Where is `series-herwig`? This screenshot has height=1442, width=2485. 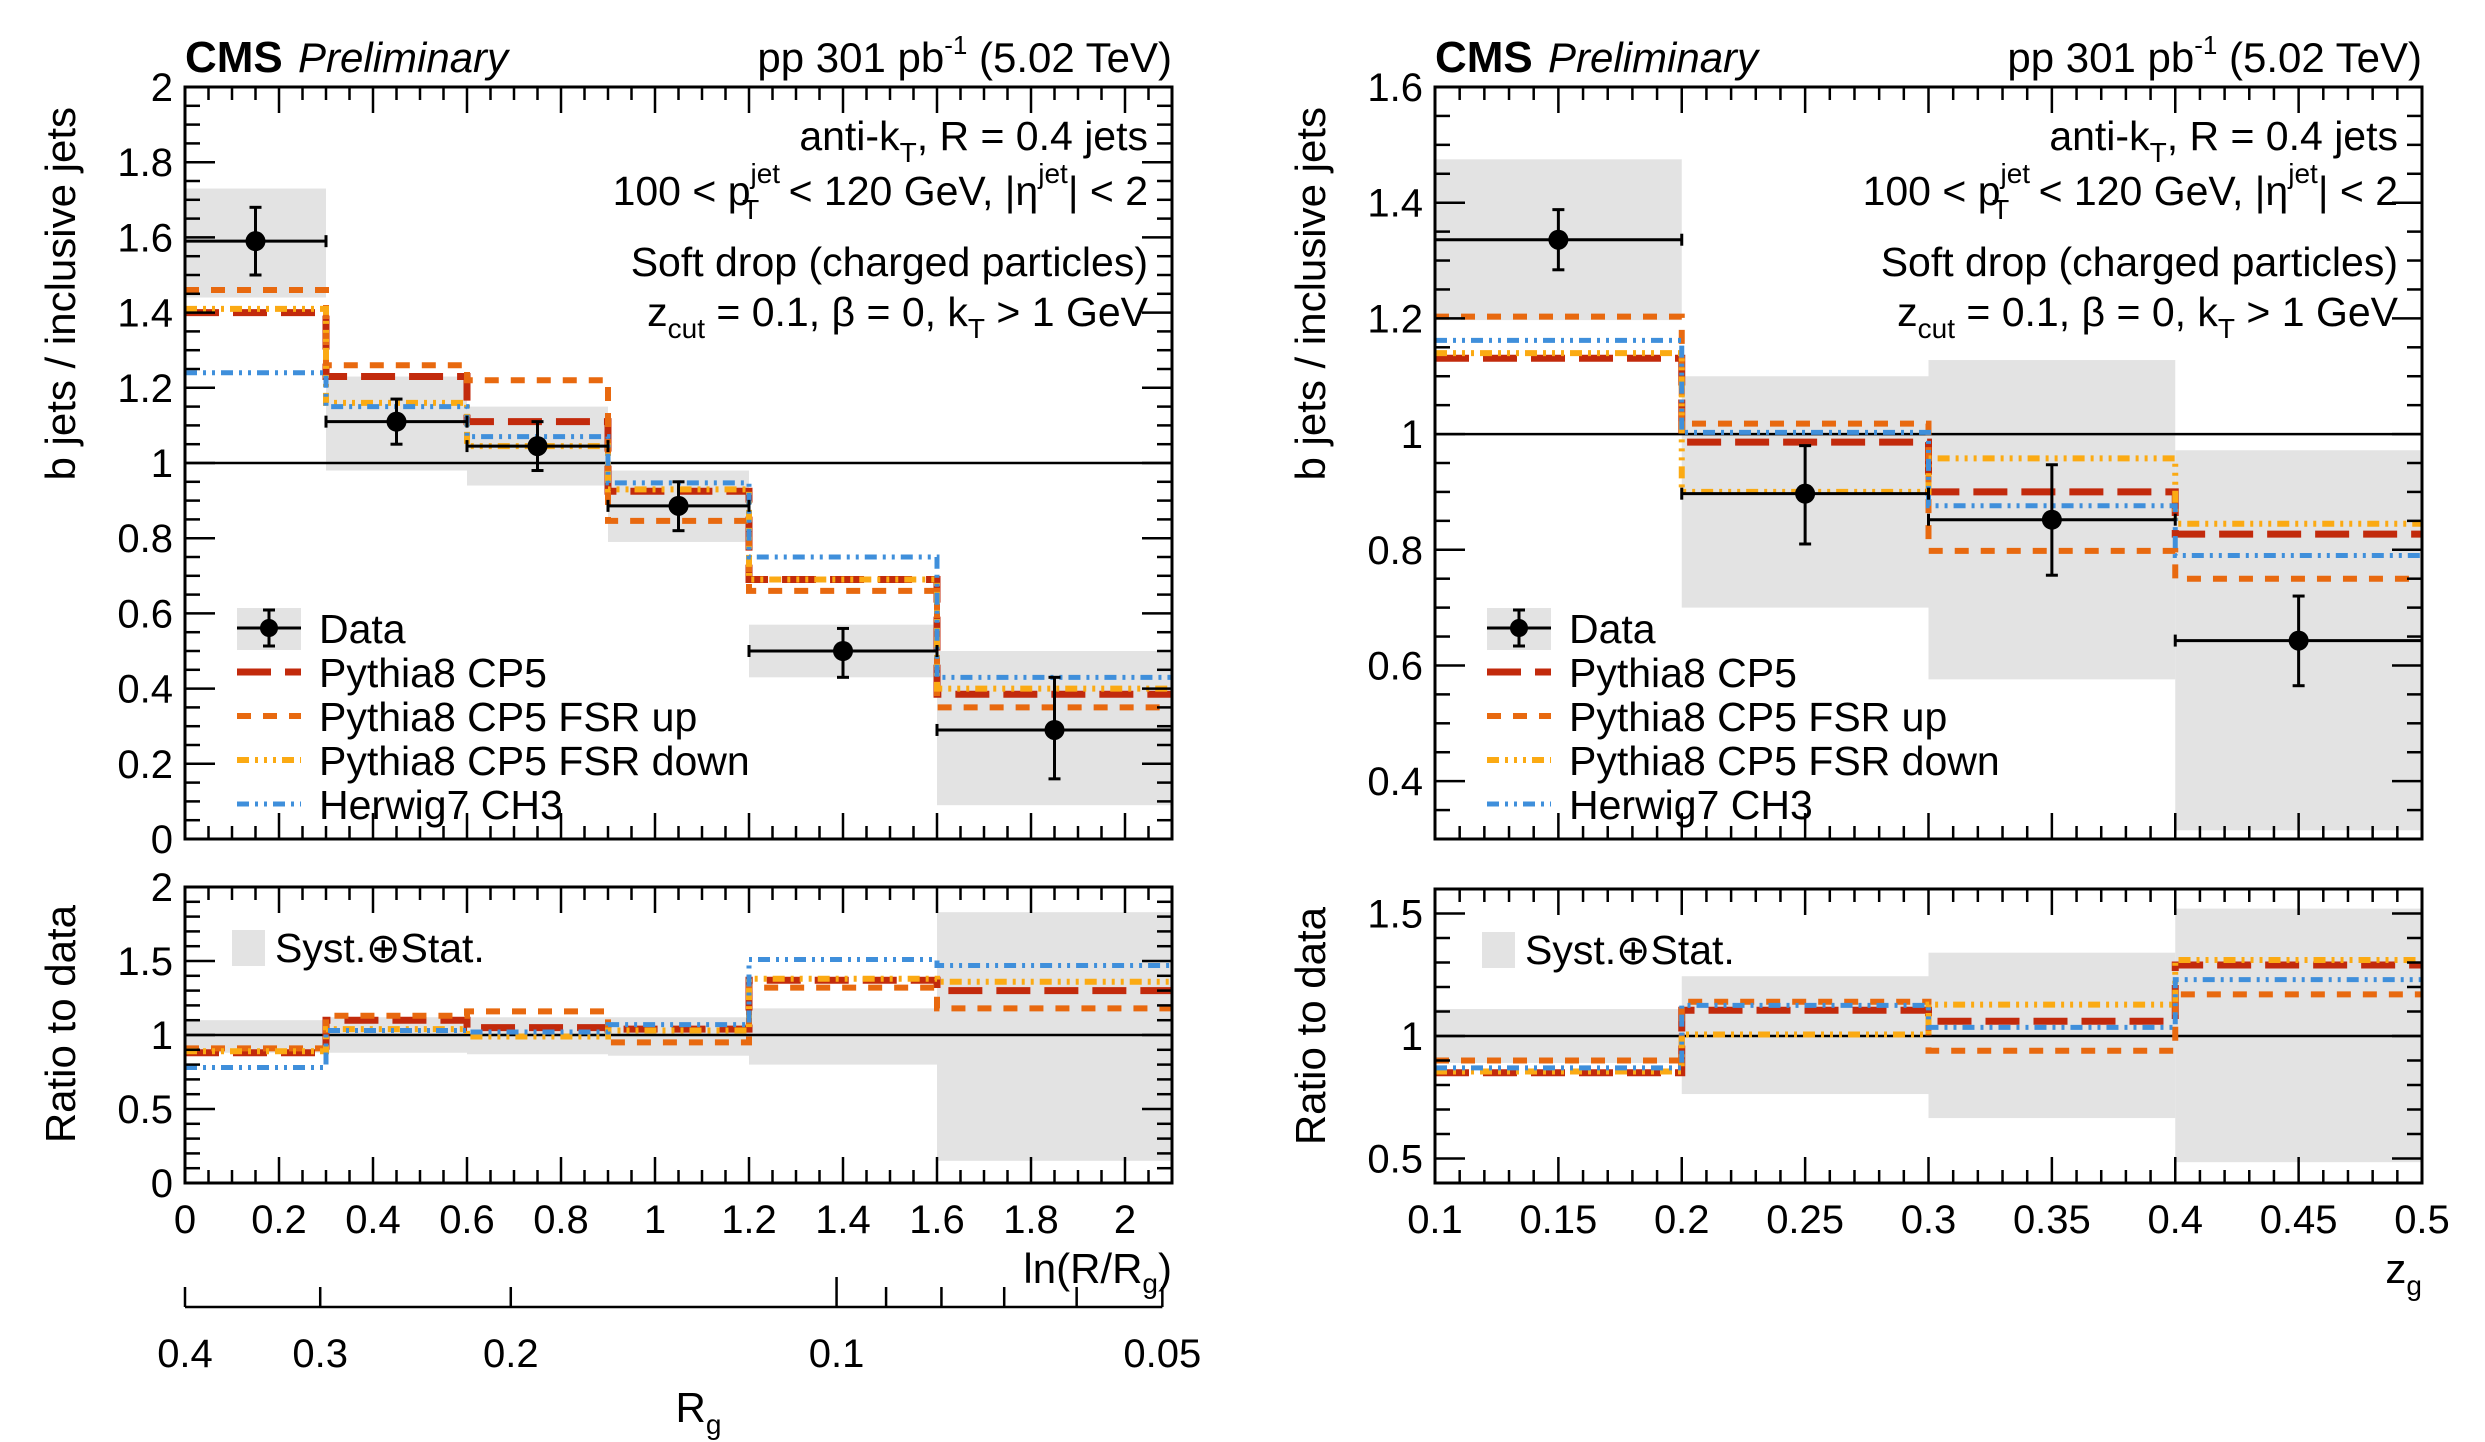
series-herwig is located at coordinates (1928, 448).